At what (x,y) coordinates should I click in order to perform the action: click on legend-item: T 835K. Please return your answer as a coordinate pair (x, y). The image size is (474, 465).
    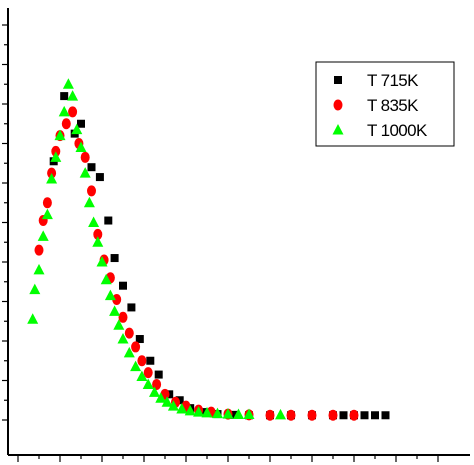
    Looking at the image, I should click on (376, 105).